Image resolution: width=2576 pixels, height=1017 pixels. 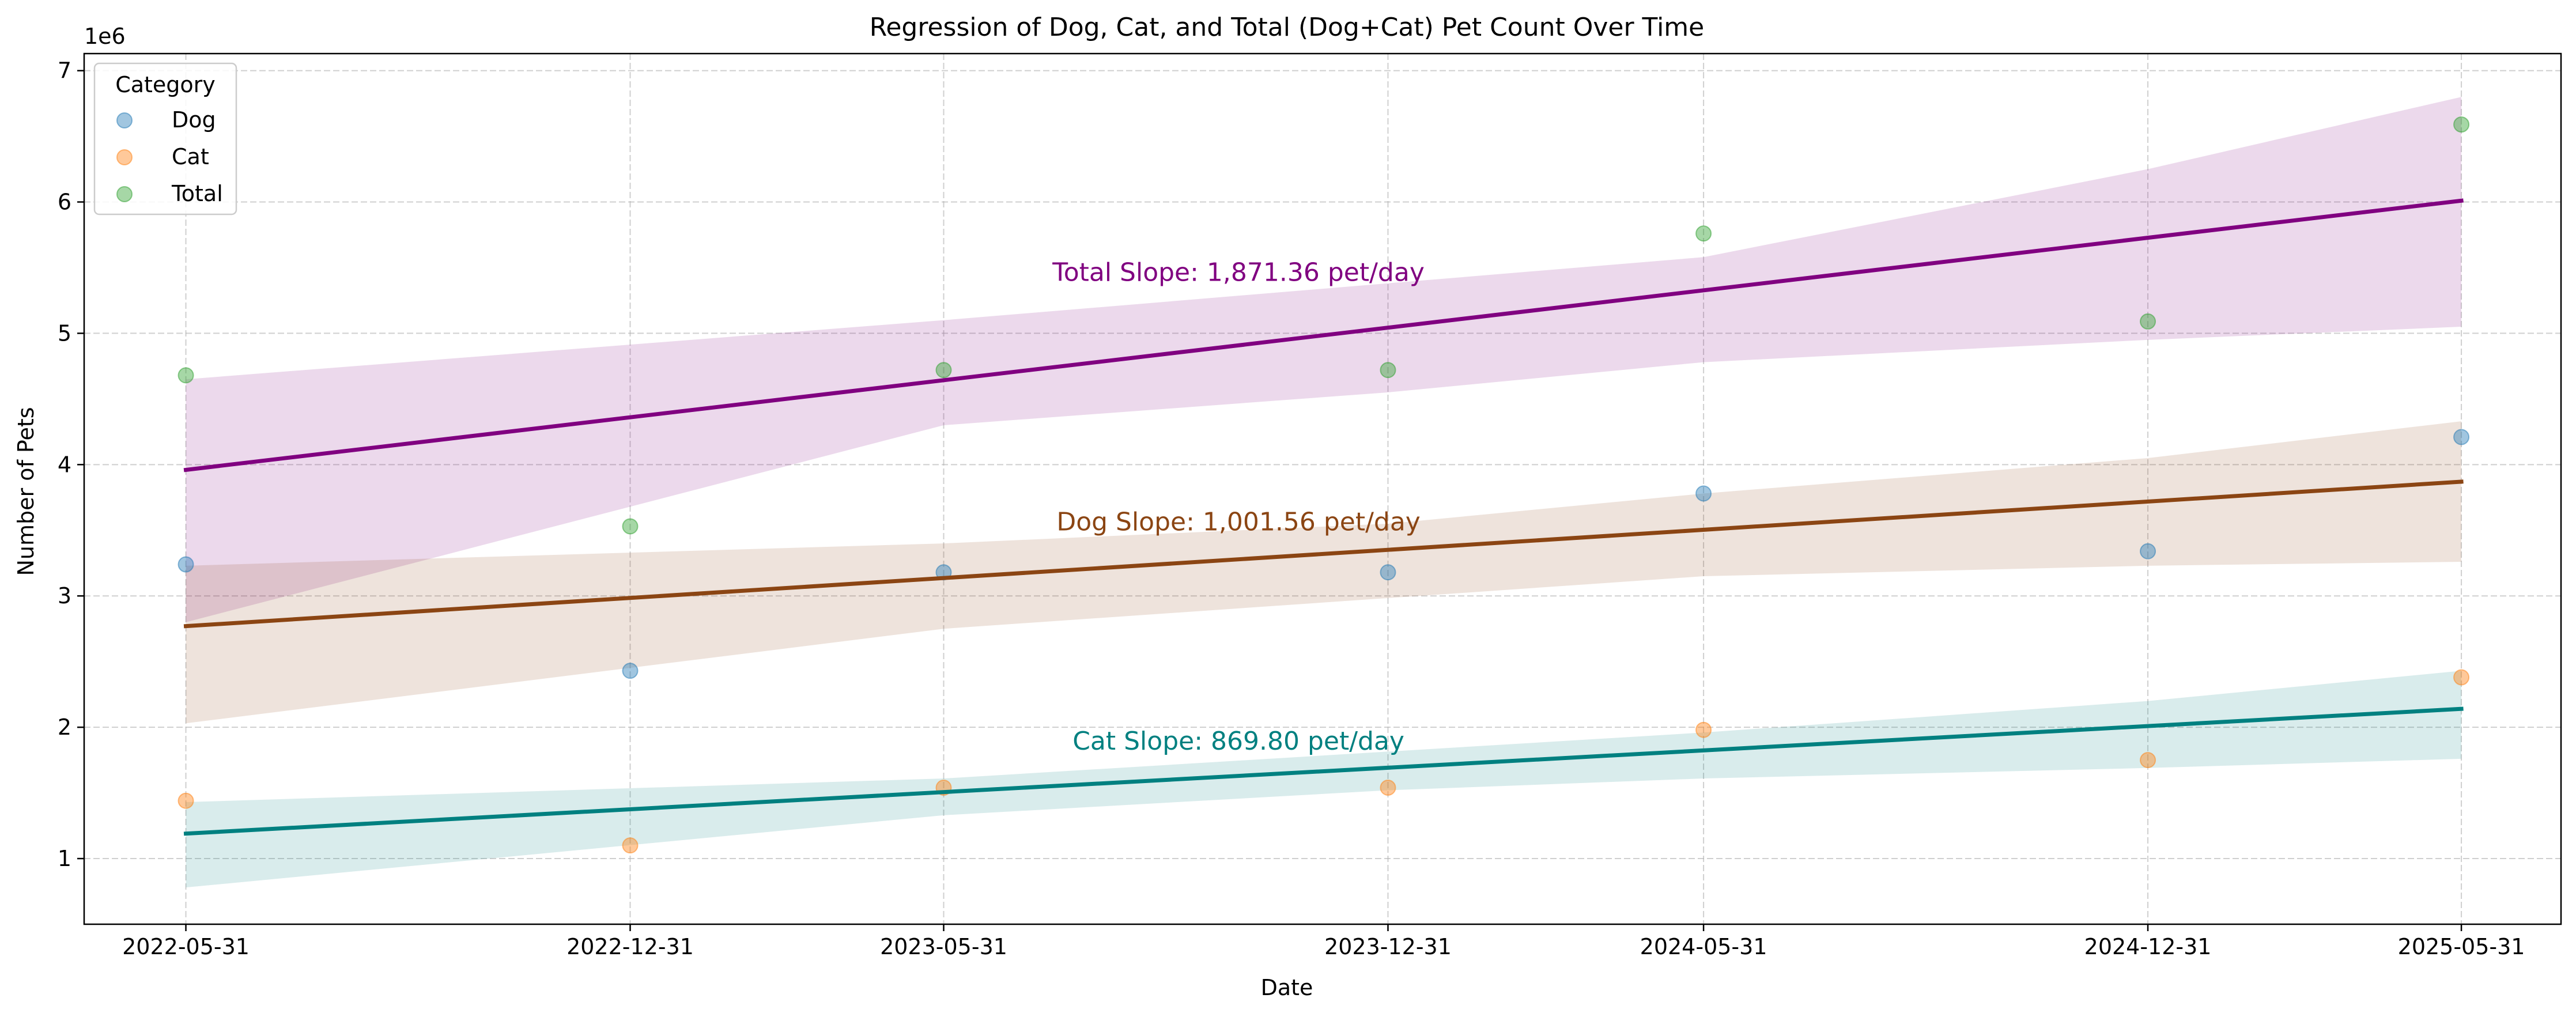 I want to click on total-legend-marker, so click(x=124, y=194).